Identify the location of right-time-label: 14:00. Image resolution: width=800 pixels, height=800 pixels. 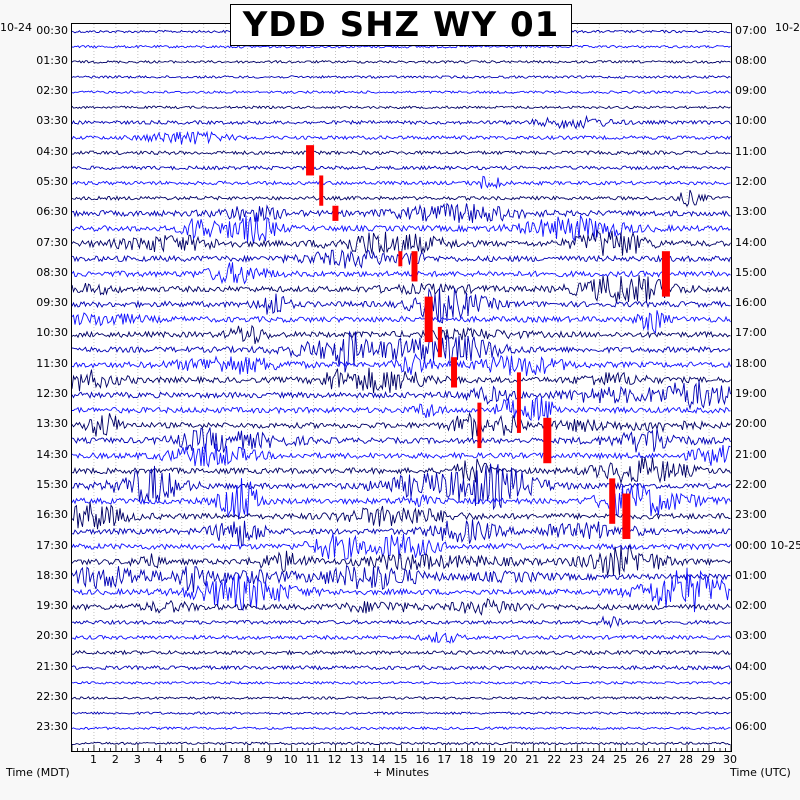
(751, 242).